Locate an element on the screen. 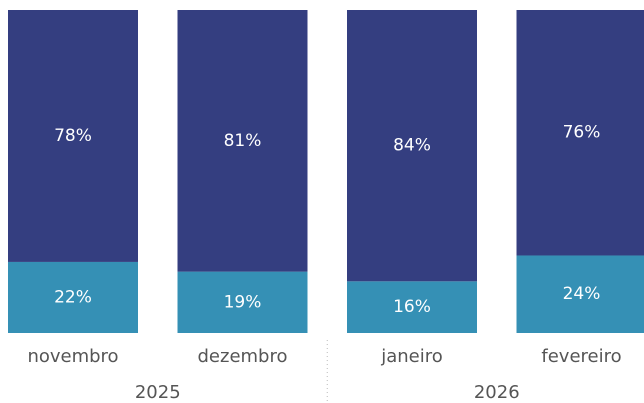 The width and height of the screenshot is (644, 403). value-label: 24% is located at coordinates (582, 294).